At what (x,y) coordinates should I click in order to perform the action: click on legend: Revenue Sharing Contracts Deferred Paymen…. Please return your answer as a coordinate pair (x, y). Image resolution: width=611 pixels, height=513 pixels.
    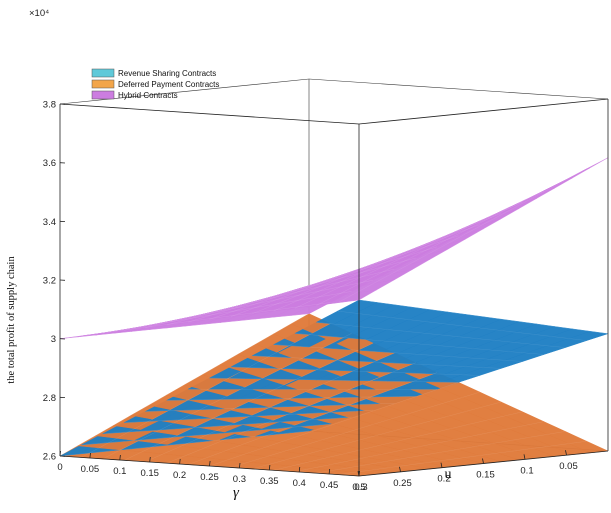
    Looking at the image, I should click on (155, 84).